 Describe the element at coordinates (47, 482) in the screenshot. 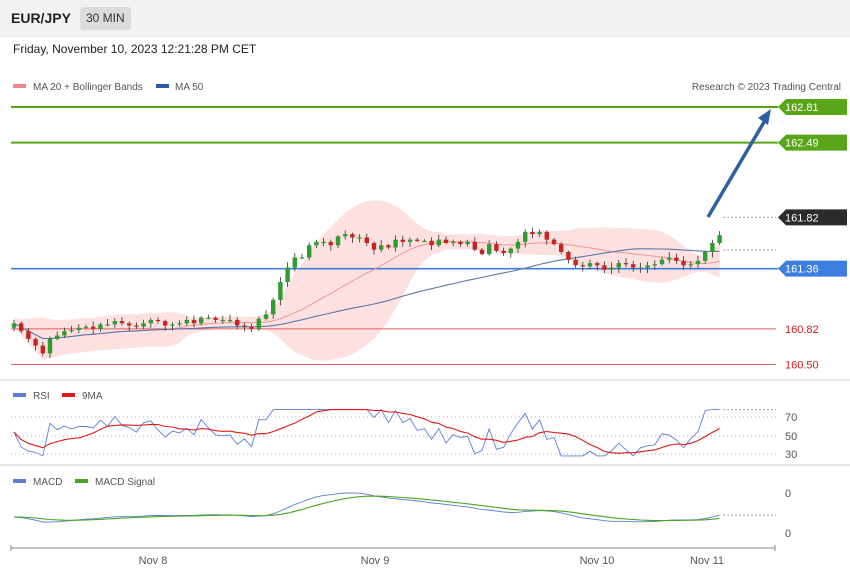

I see `macd-legend-label: MACD` at that location.